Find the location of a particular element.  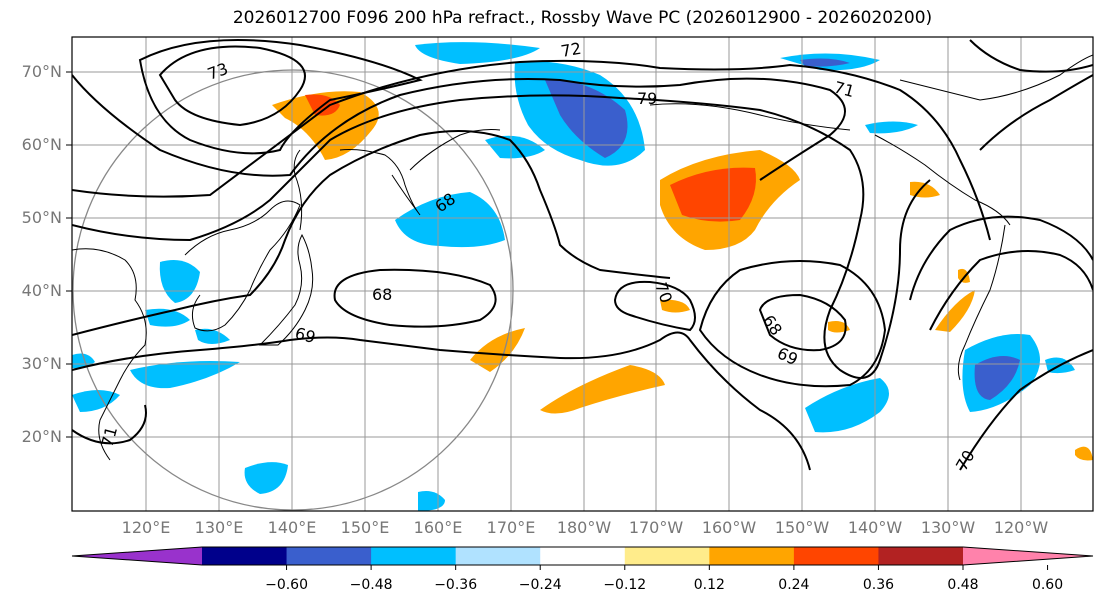

lon-label-130w: 130°W is located at coordinates (948, 527).